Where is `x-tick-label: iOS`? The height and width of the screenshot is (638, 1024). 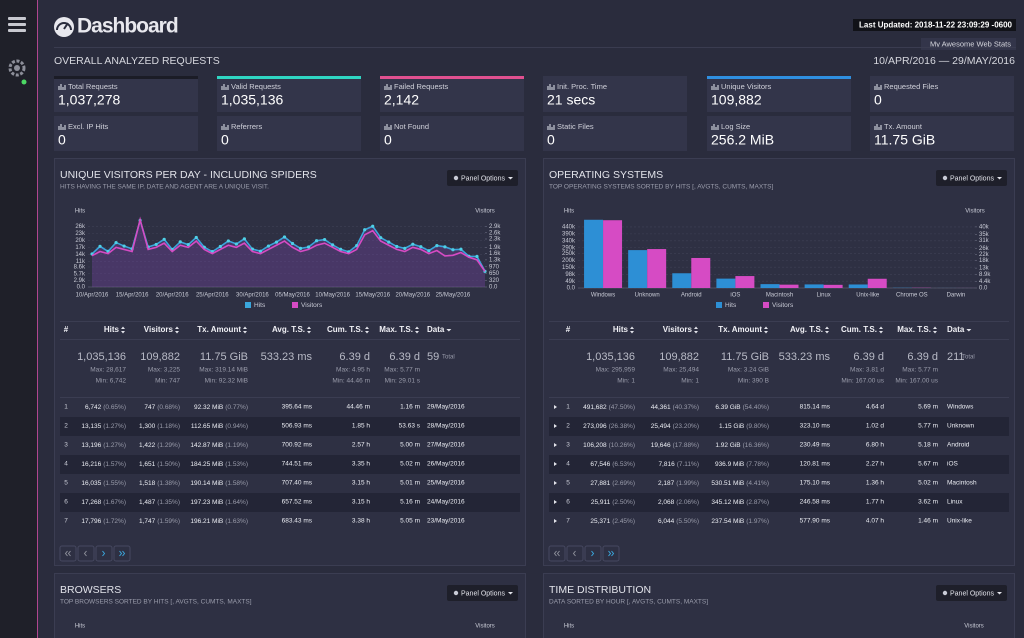 x-tick-label: iOS is located at coordinates (735, 296).